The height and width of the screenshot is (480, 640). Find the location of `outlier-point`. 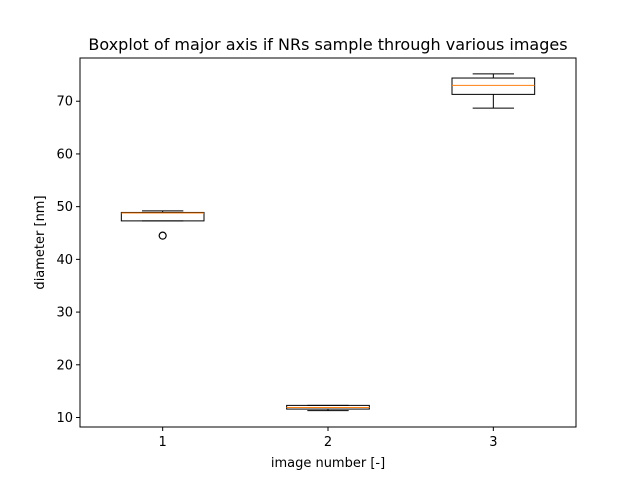

outlier-point is located at coordinates (162, 235).